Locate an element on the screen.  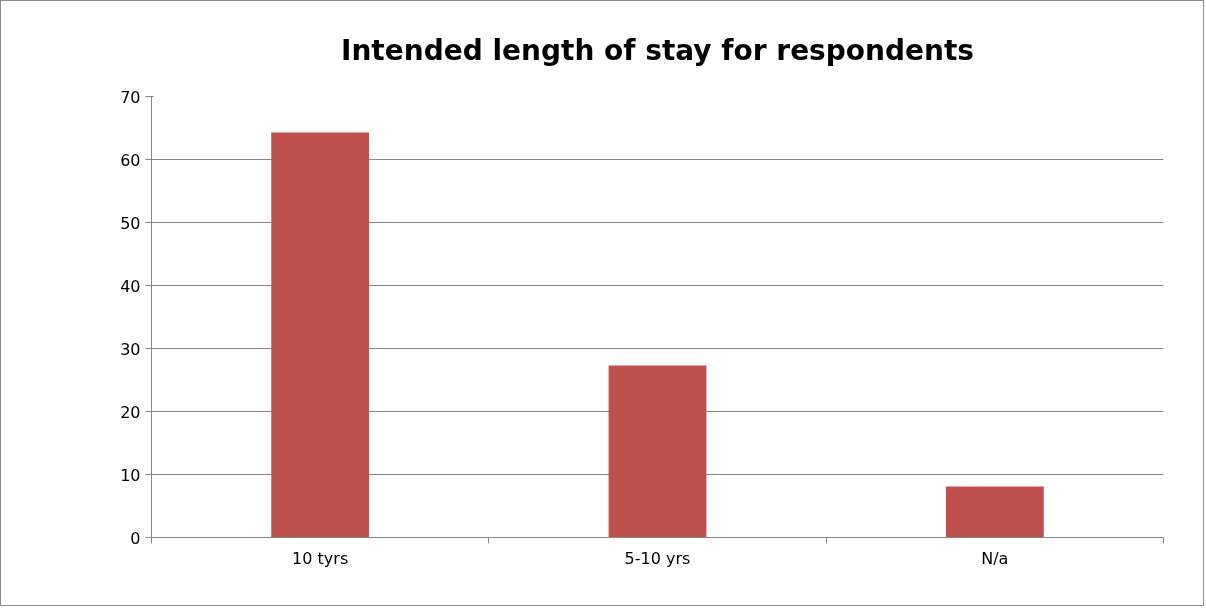
chart-title: Intended length of stay for respondents is located at coordinates (657, 50).